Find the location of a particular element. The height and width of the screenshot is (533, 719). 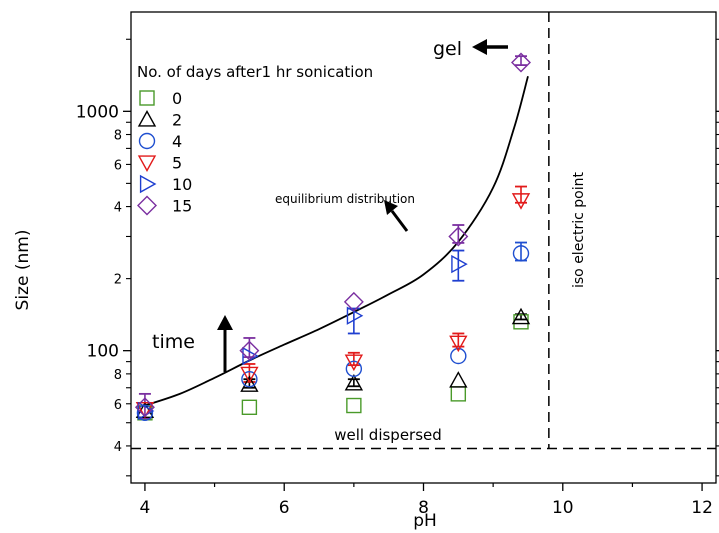

legend-label-2: 2 is located at coordinates (177, 120).